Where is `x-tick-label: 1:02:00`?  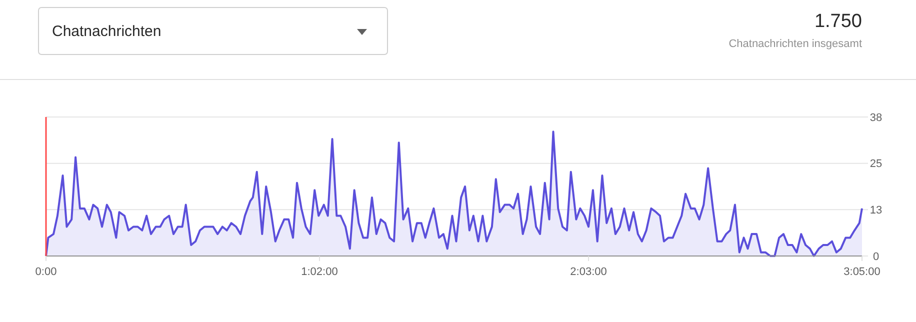
x-tick-label: 1:02:00 is located at coordinates (319, 272).